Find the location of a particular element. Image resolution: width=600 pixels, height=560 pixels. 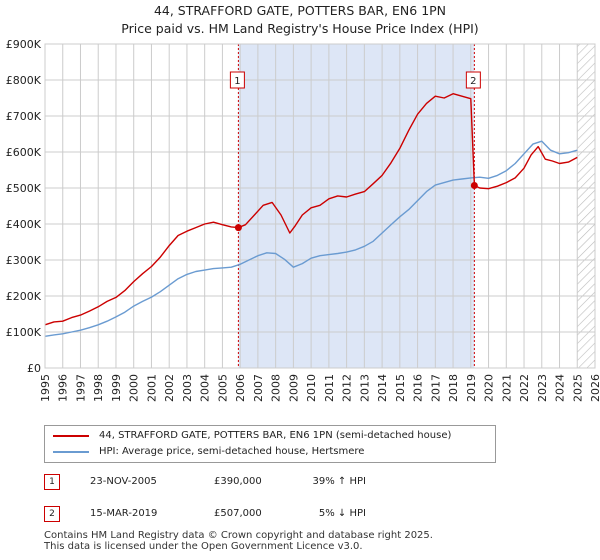

x-tick-label: 2007 is located at coordinates (258, 388).